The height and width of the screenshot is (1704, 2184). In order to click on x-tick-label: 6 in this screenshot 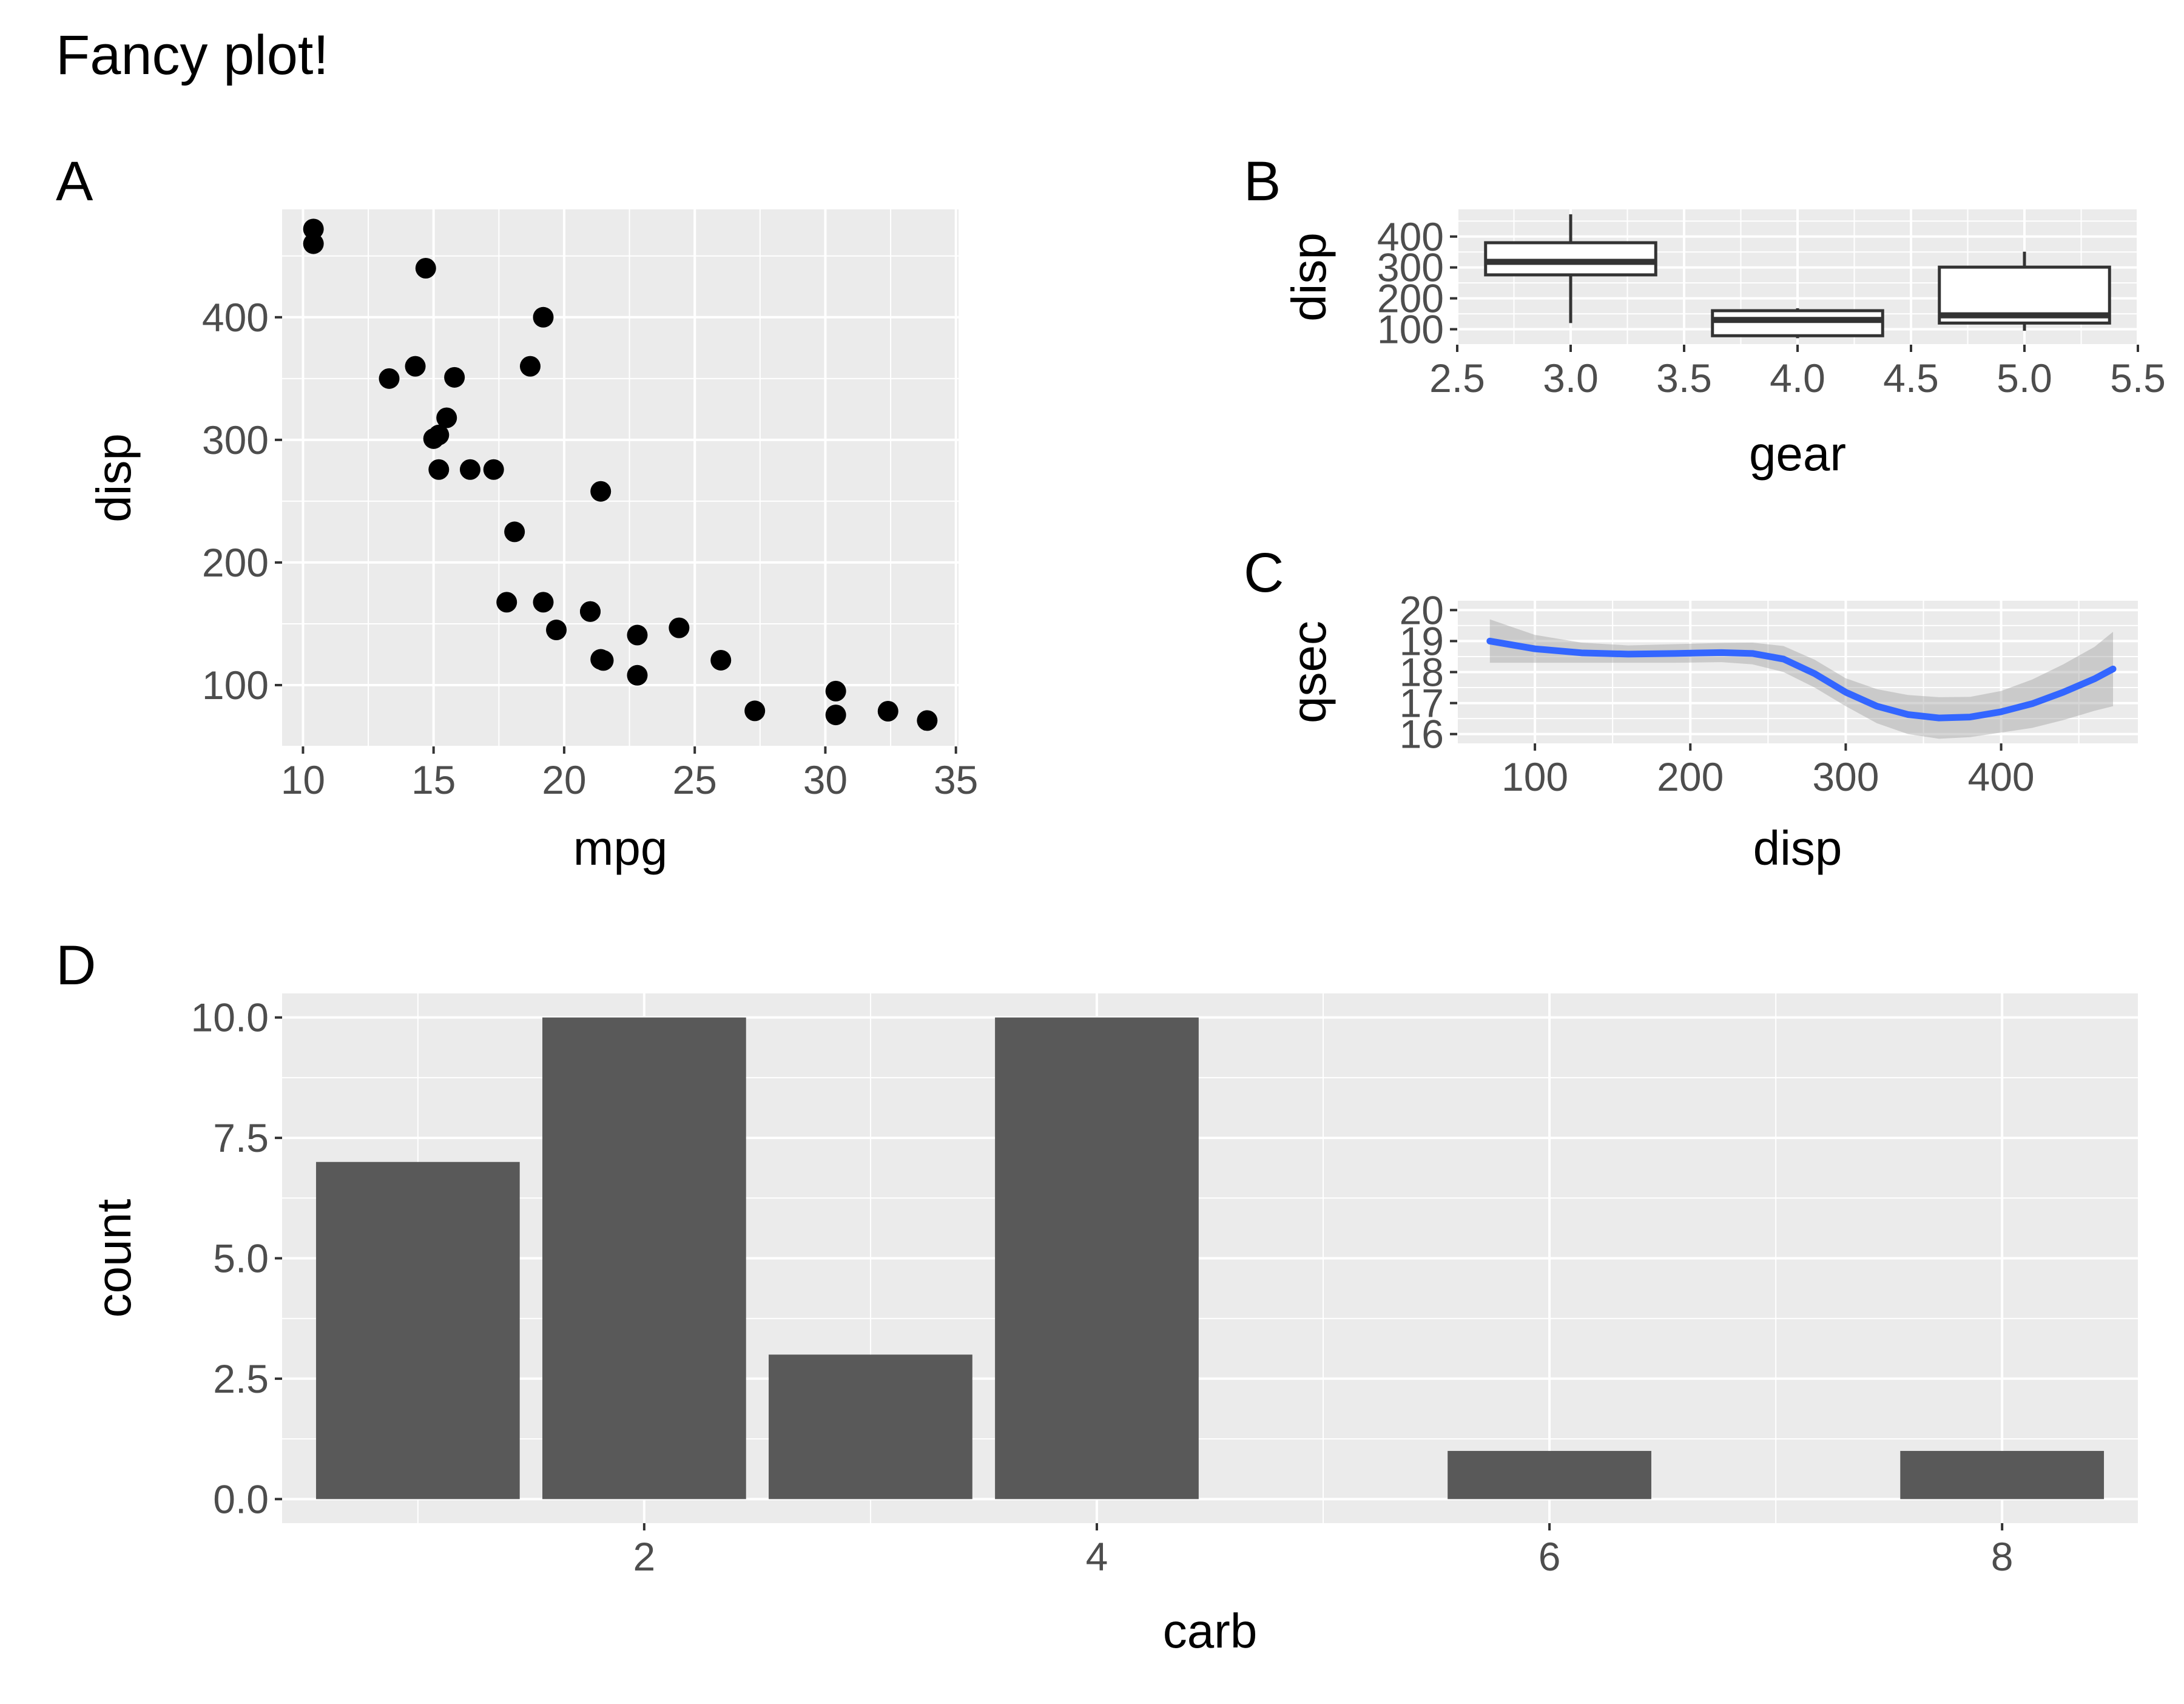, I will do `click(1550, 1556)`.